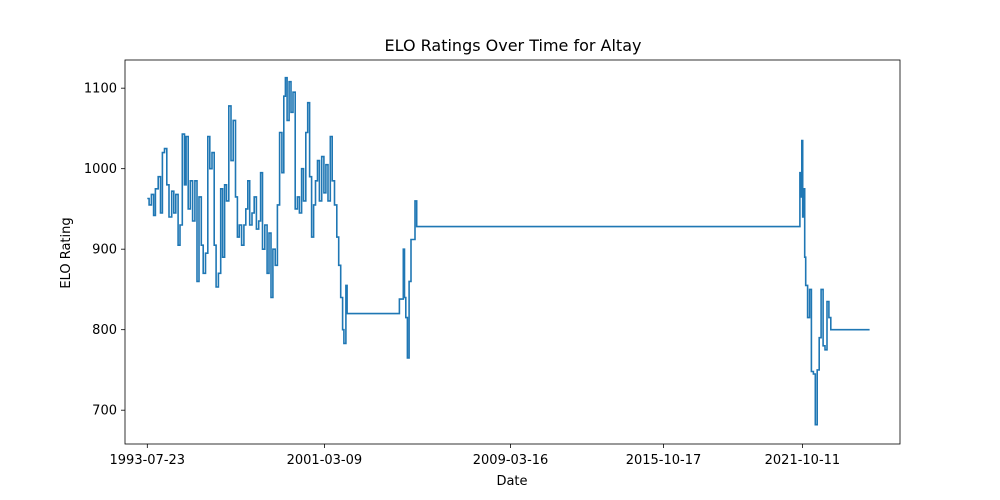 Image resolution: width=1000 pixels, height=500 pixels. Describe the element at coordinates (104, 411) in the screenshot. I see `y-tick-label: 700` at that location.